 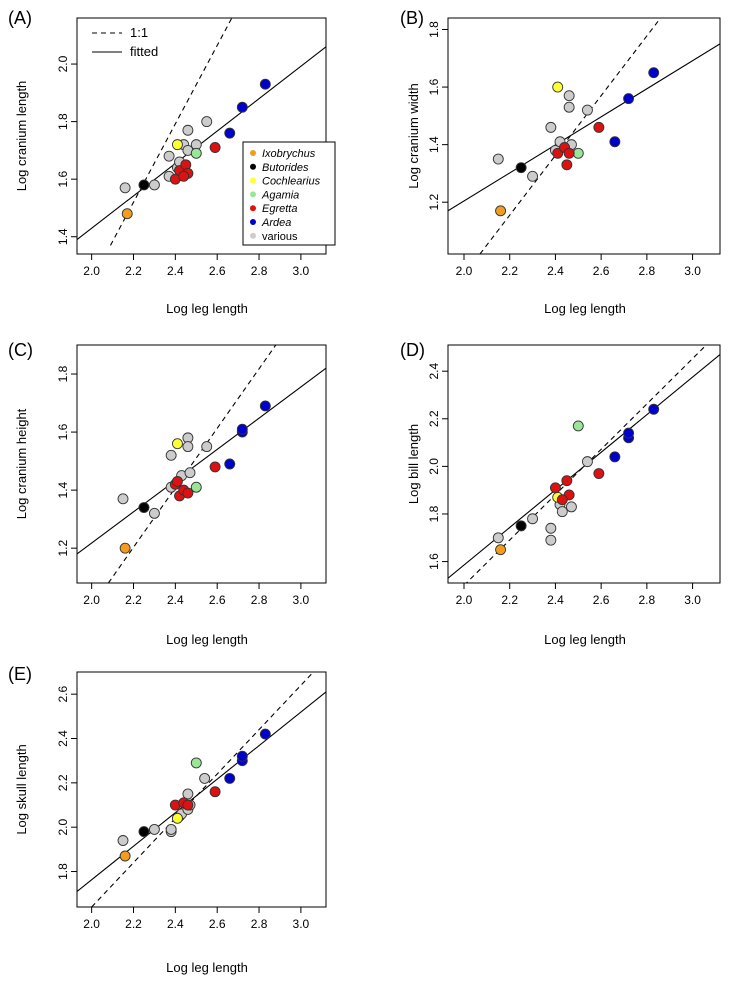 What do you see at coordinates (434, 466) in the screenshot?
I see `y-tick-label: 2.0` at bounding box center [434, 466].